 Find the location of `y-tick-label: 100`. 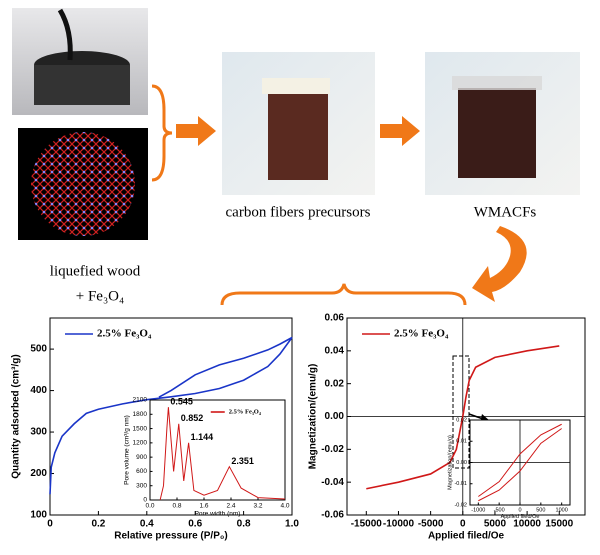

y-tick-label: 100 is located at coordinates (38, 515).